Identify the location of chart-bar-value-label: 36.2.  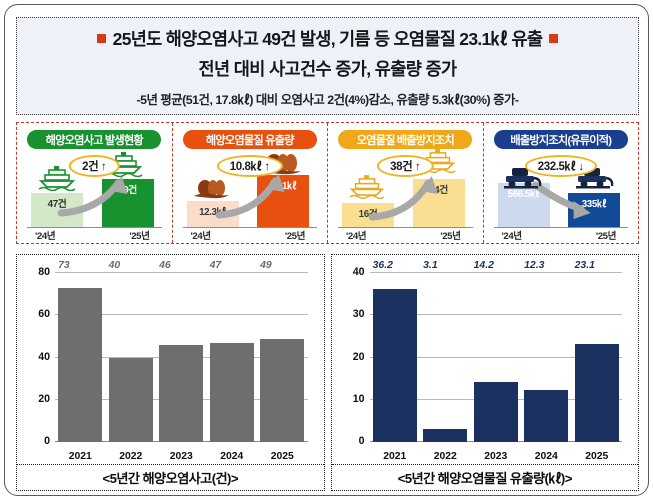
(382, 265).